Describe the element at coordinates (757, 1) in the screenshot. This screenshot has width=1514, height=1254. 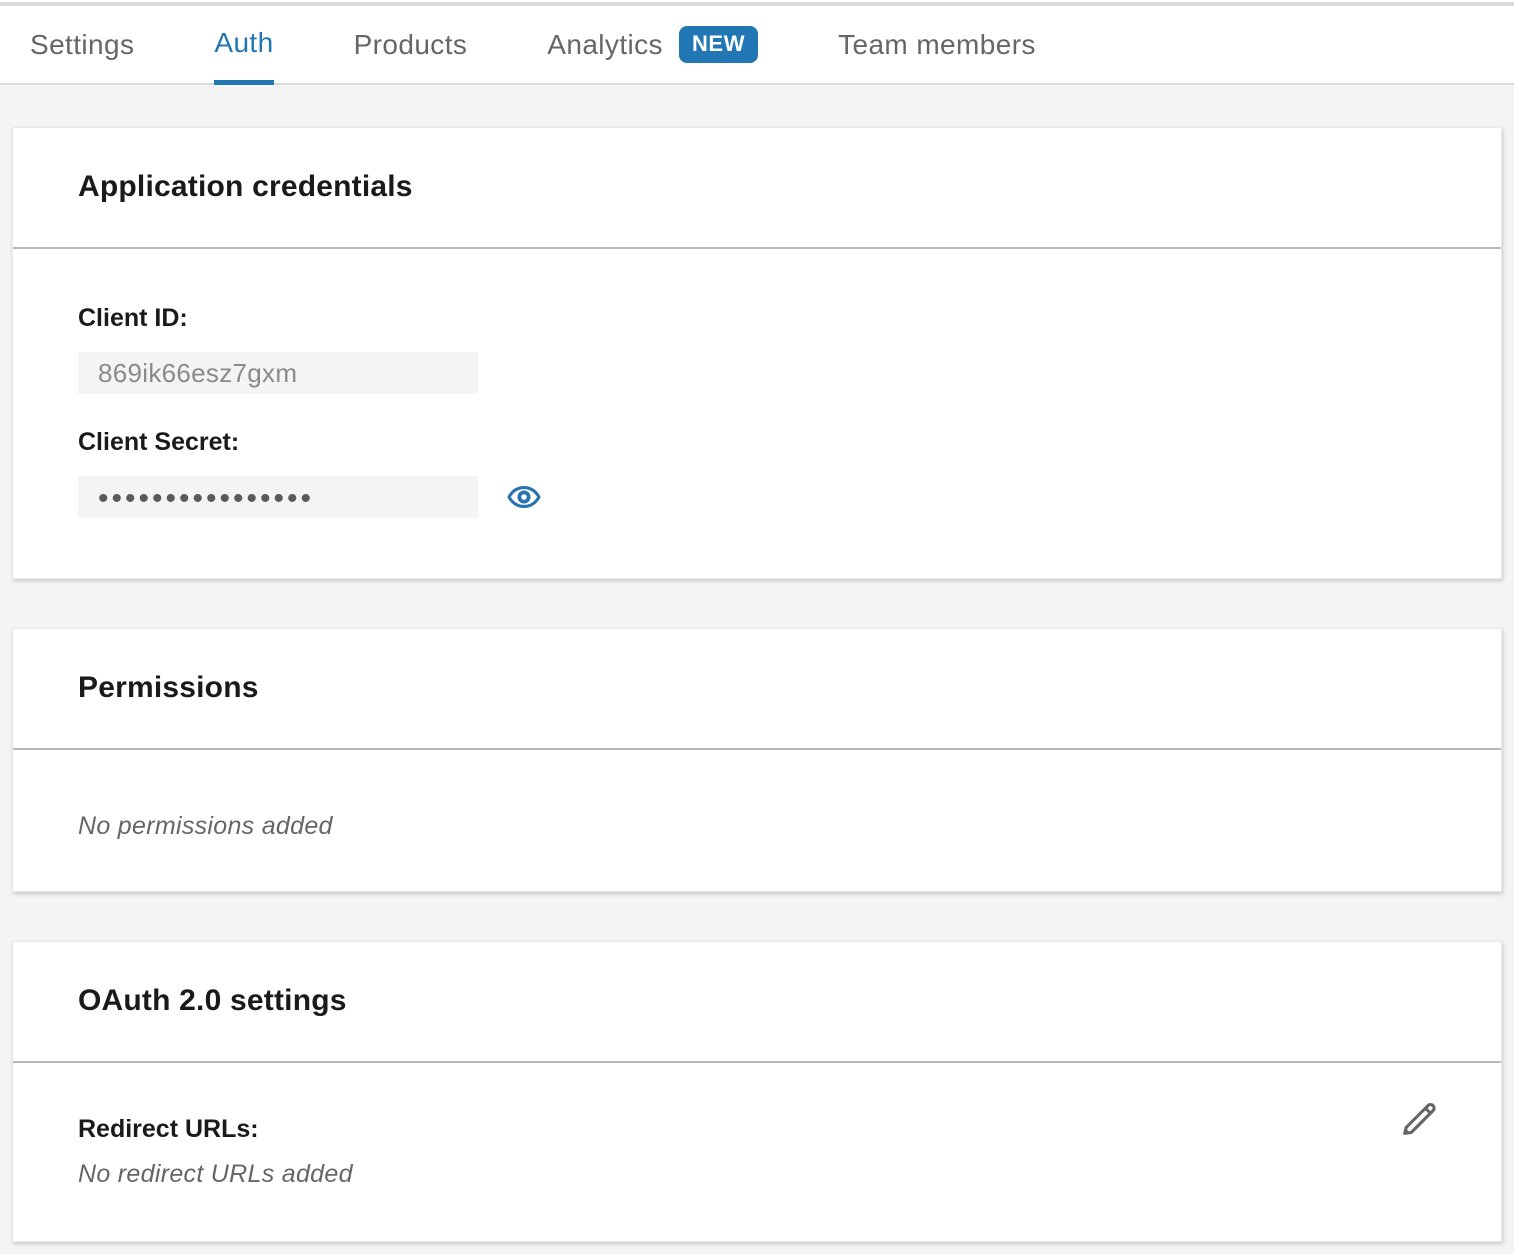
I see `top-strip` at that location.